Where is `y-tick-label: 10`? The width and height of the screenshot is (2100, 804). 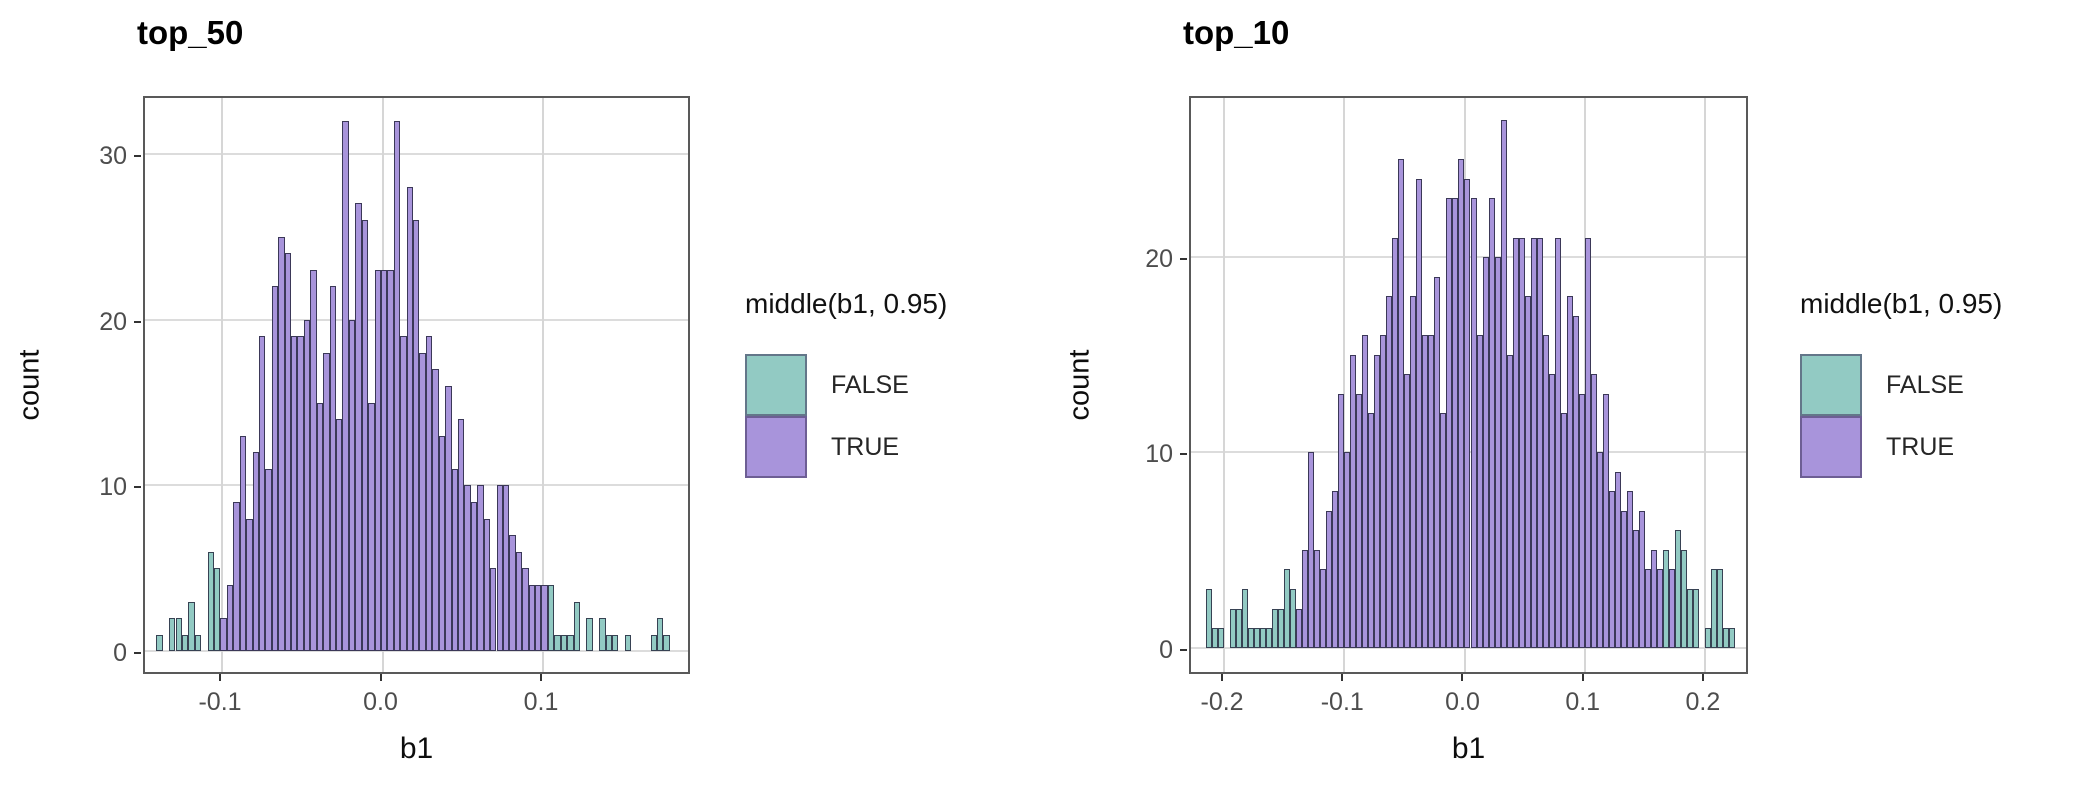 y-tick-label: 10 is located at coordinates (1159, 454).